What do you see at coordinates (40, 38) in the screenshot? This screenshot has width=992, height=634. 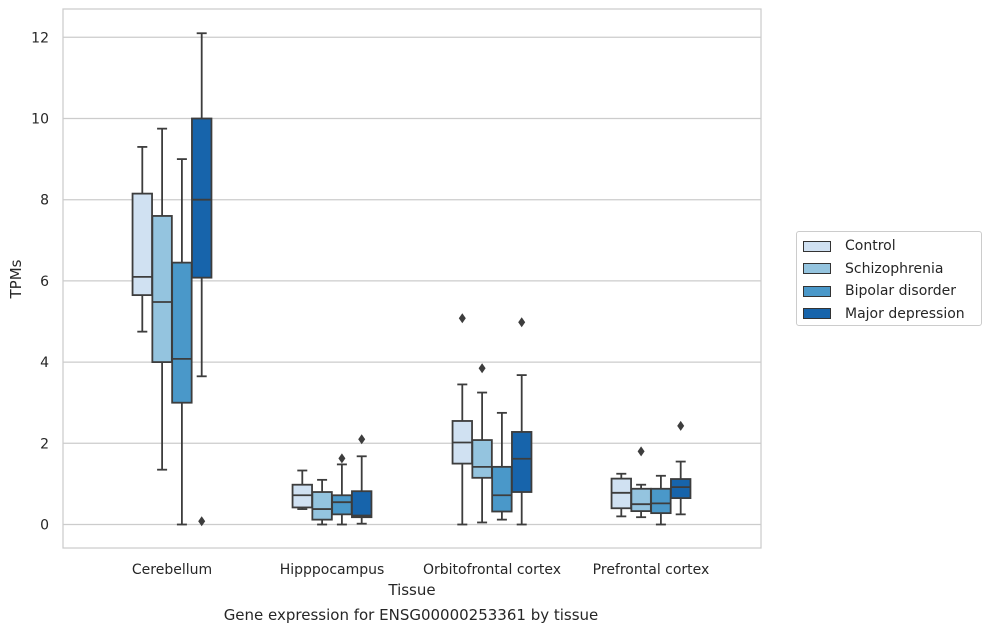 I see `y-tick-label: 12` at bounding box center [40, 38].